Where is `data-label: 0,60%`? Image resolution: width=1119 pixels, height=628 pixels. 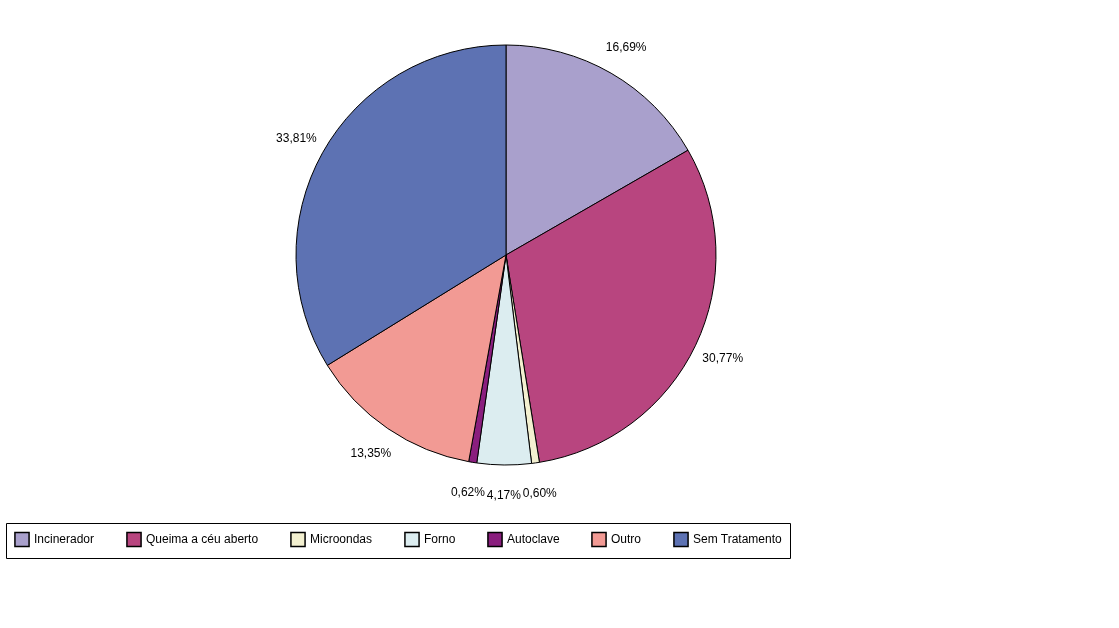
data-label: 0,60% is located at coordinates (540, 492).